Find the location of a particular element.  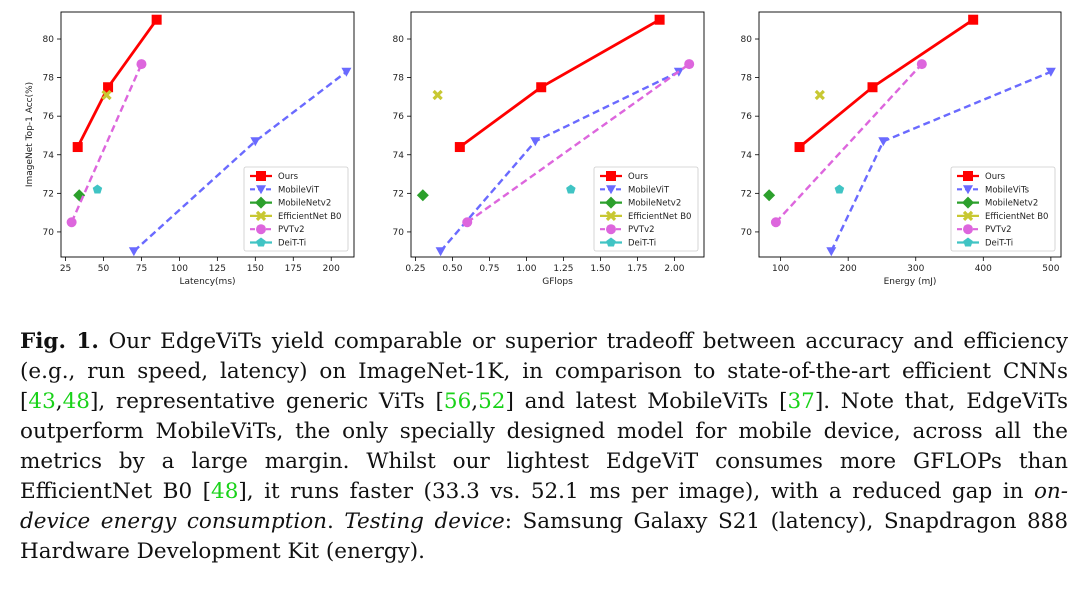

x-tick-label: 0.50 is located at coordinates (452, 269).